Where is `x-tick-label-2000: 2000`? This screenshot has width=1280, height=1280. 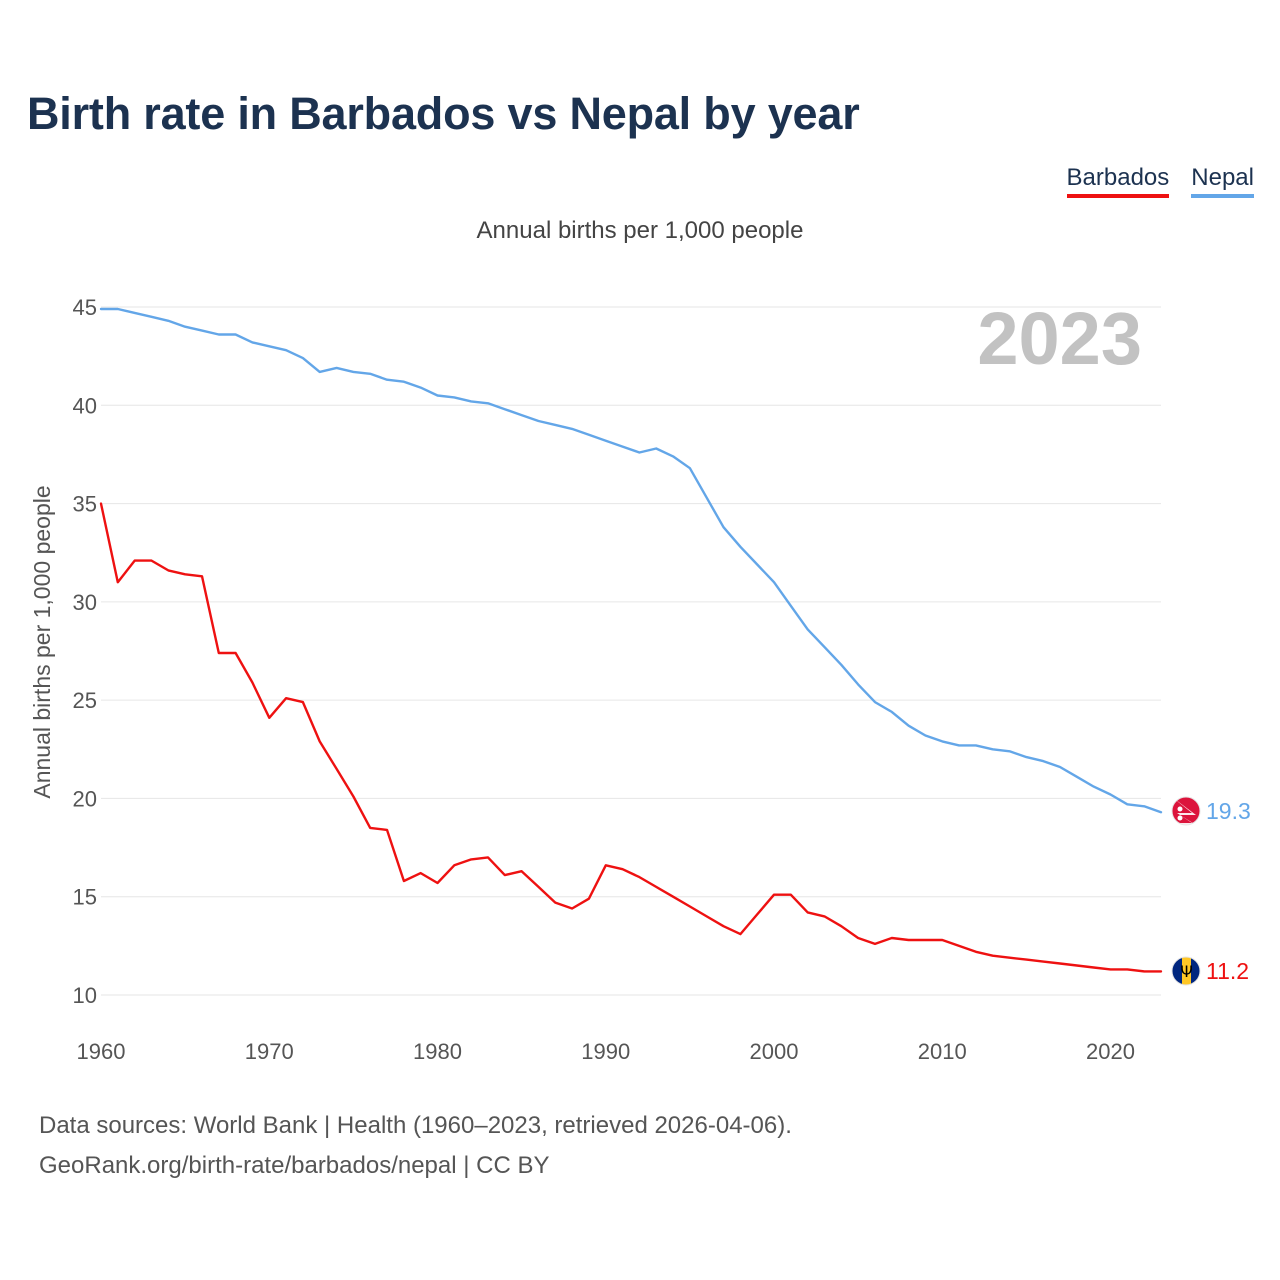 x-tick-label-2000: 2000 is located at coordinates (774, 1051).